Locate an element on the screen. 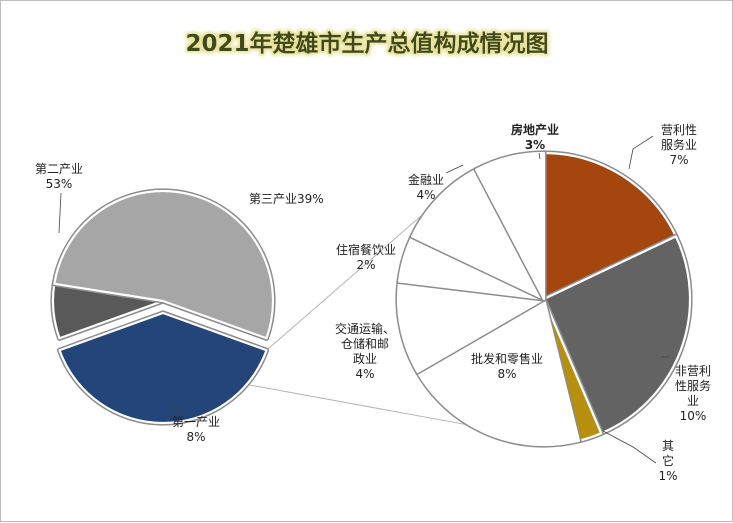  leader-slice-e585b6e5ae83 is located at coordinates (629, 447).